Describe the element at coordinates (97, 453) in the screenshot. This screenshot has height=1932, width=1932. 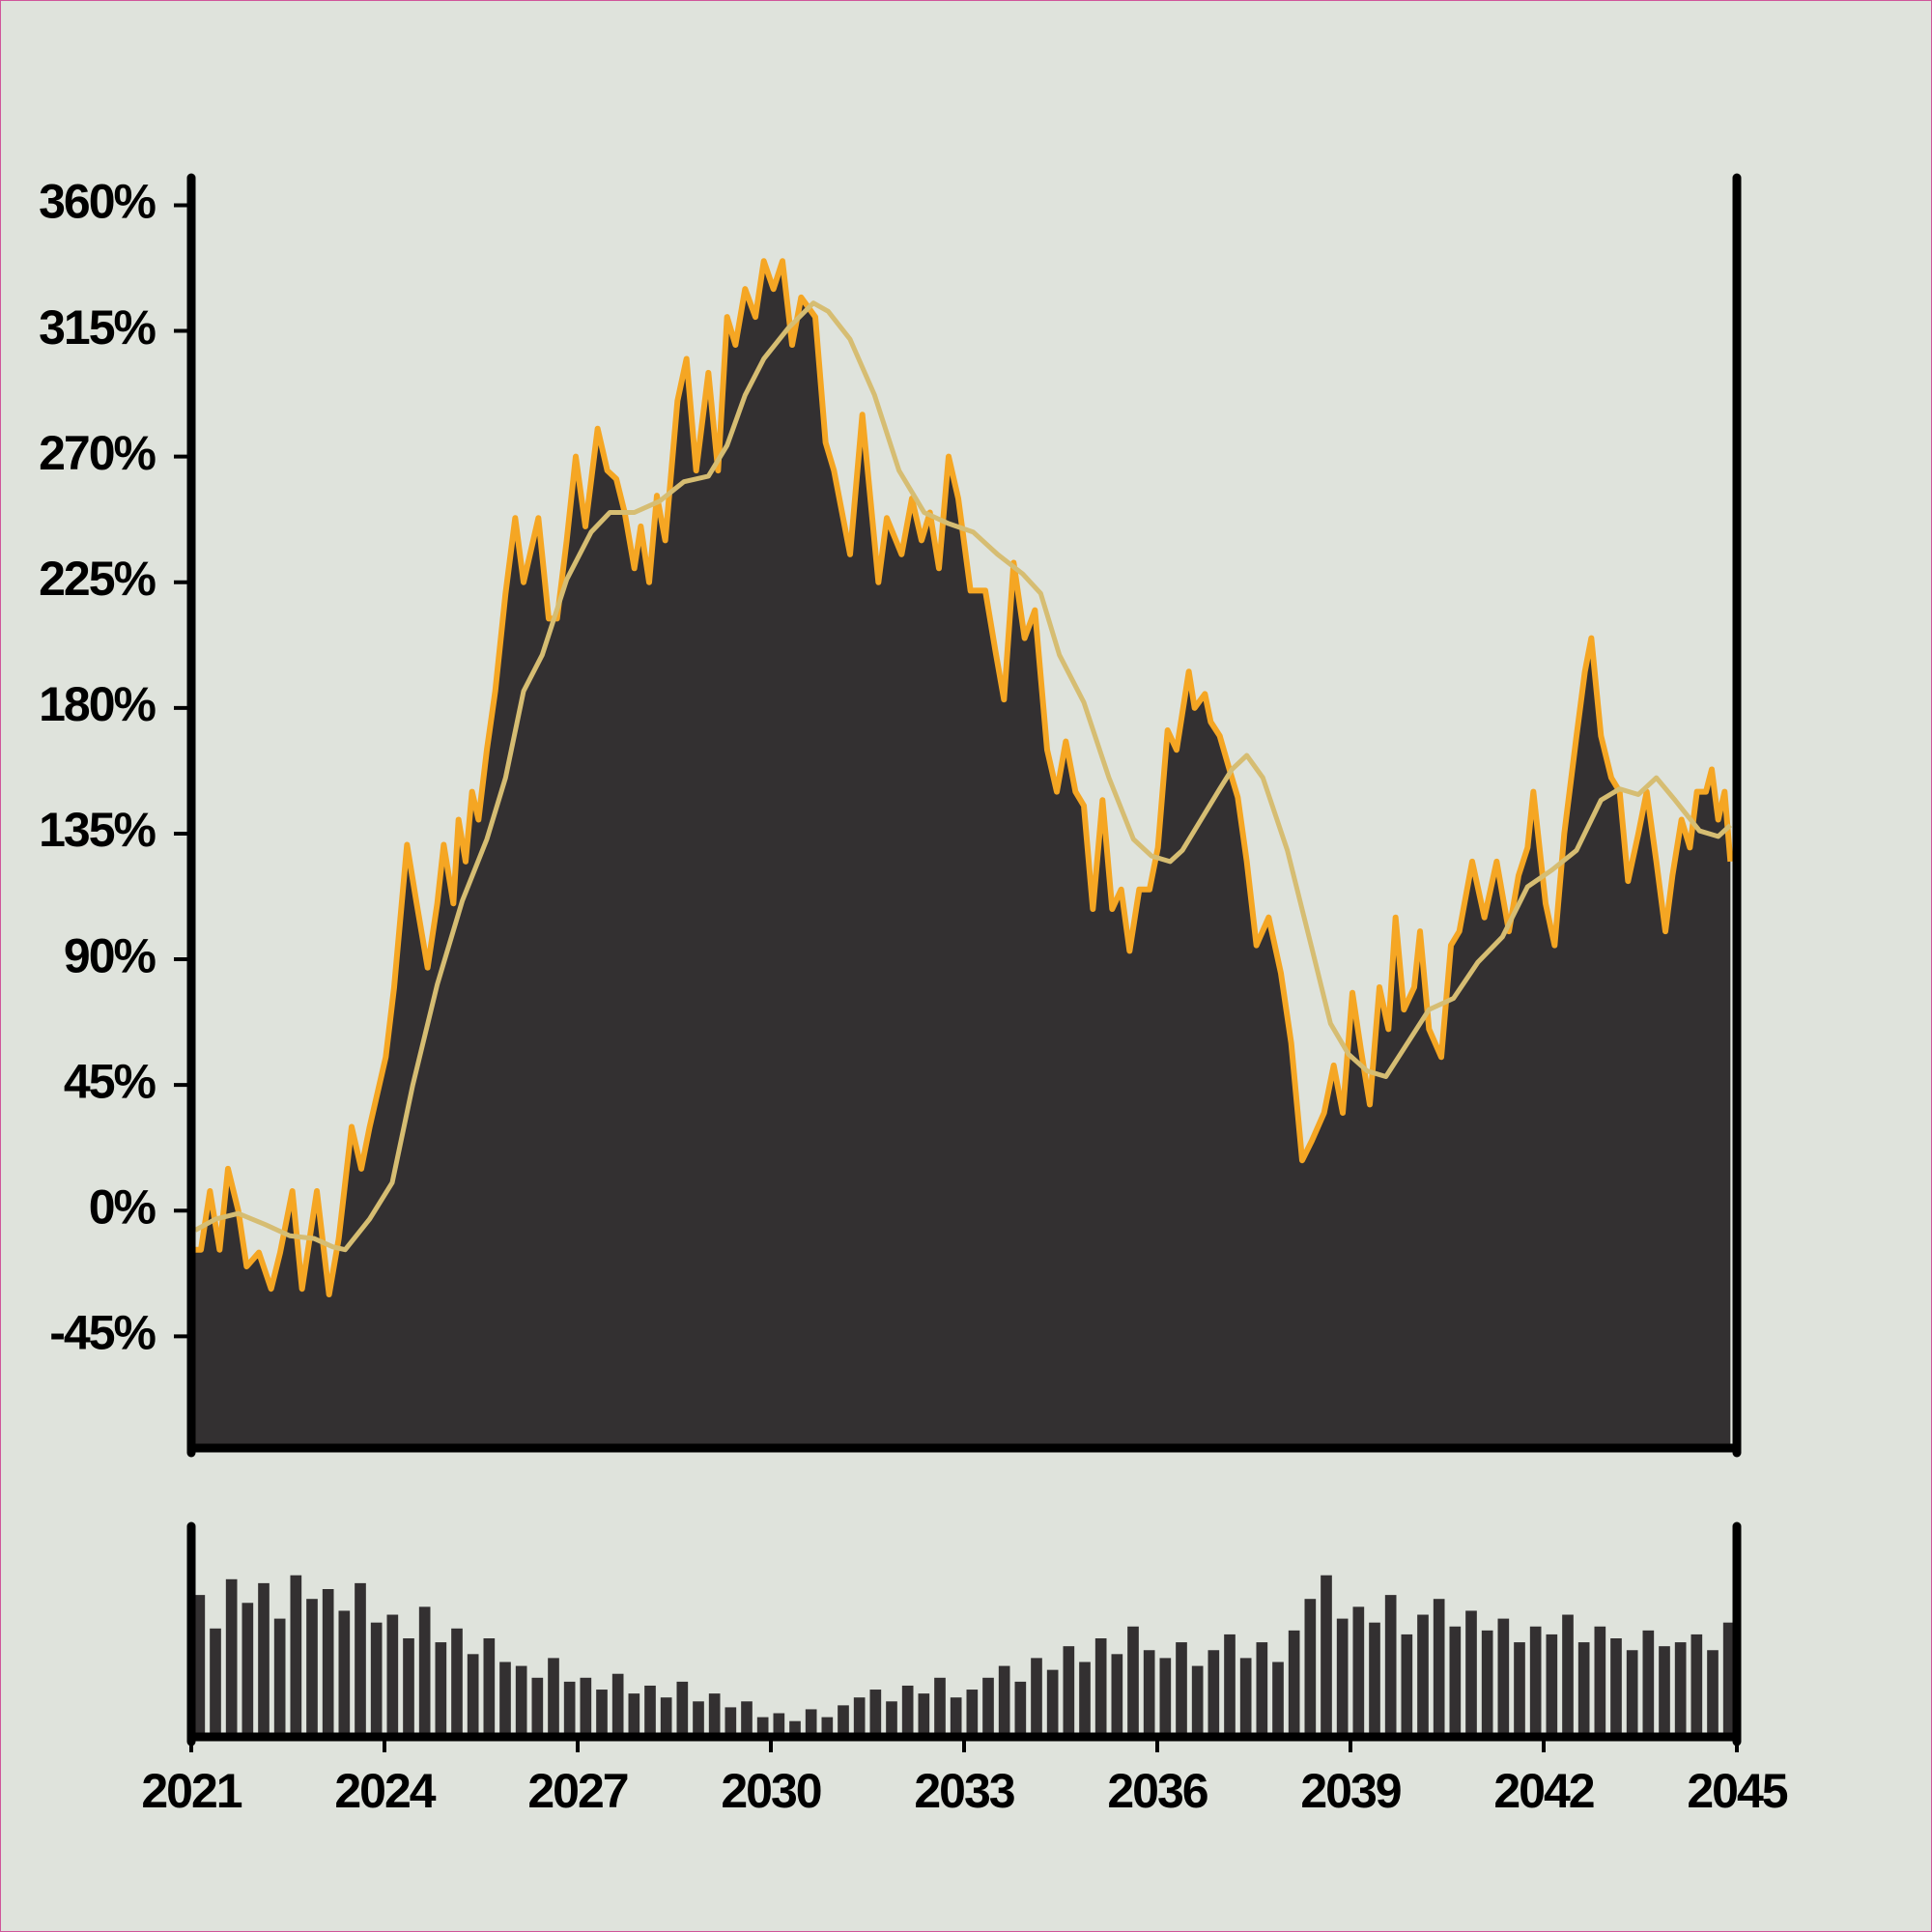
I see `y-tick-label: 270%` at that location.